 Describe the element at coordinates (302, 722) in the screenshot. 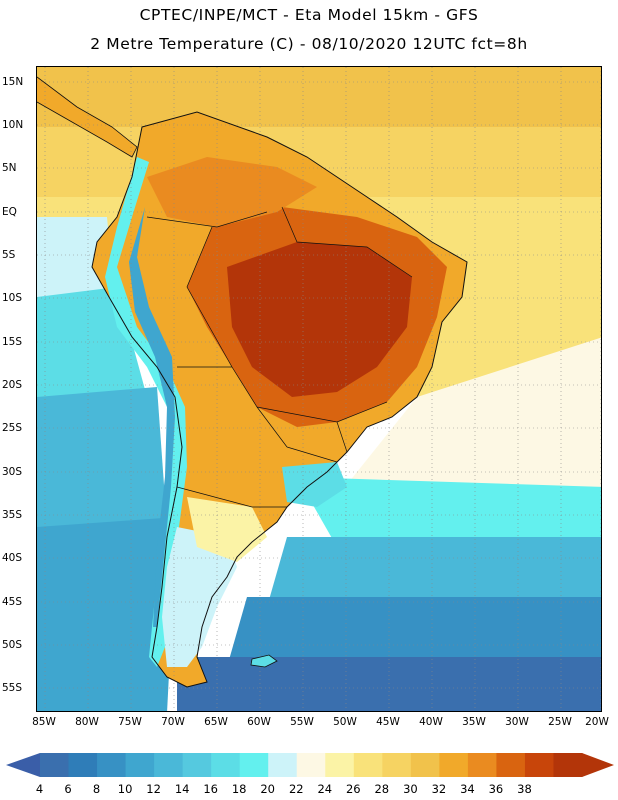

I see `lon-tick: 55W` at that location.